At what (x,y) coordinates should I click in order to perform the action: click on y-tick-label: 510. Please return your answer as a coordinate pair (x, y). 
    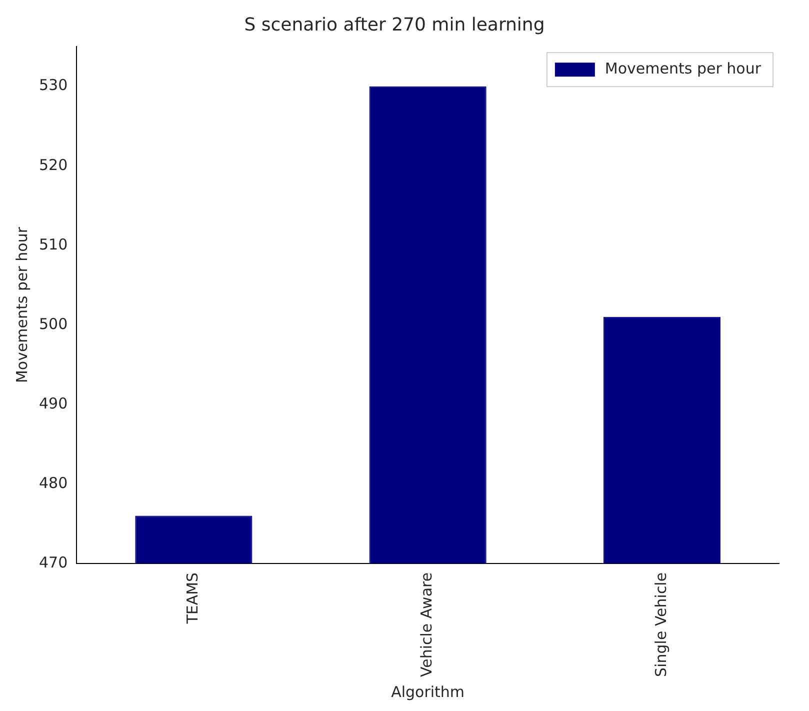
    Looking at the image, I should click on (53, 244).